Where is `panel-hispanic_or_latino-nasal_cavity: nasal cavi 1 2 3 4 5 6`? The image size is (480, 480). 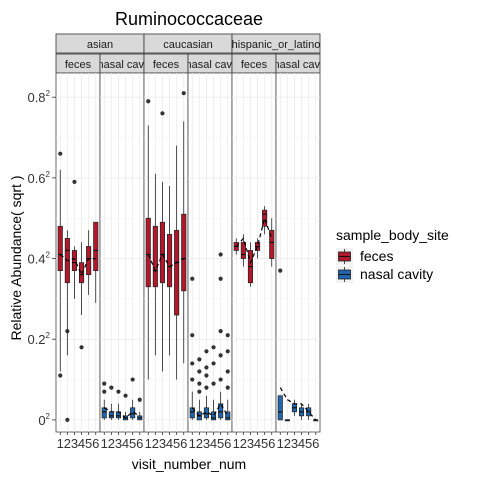 panel-hispanic_or_latino-nasal_cavity: nasal cavi 1 2 3 4 5 6 is located at coordinates (298, 252).